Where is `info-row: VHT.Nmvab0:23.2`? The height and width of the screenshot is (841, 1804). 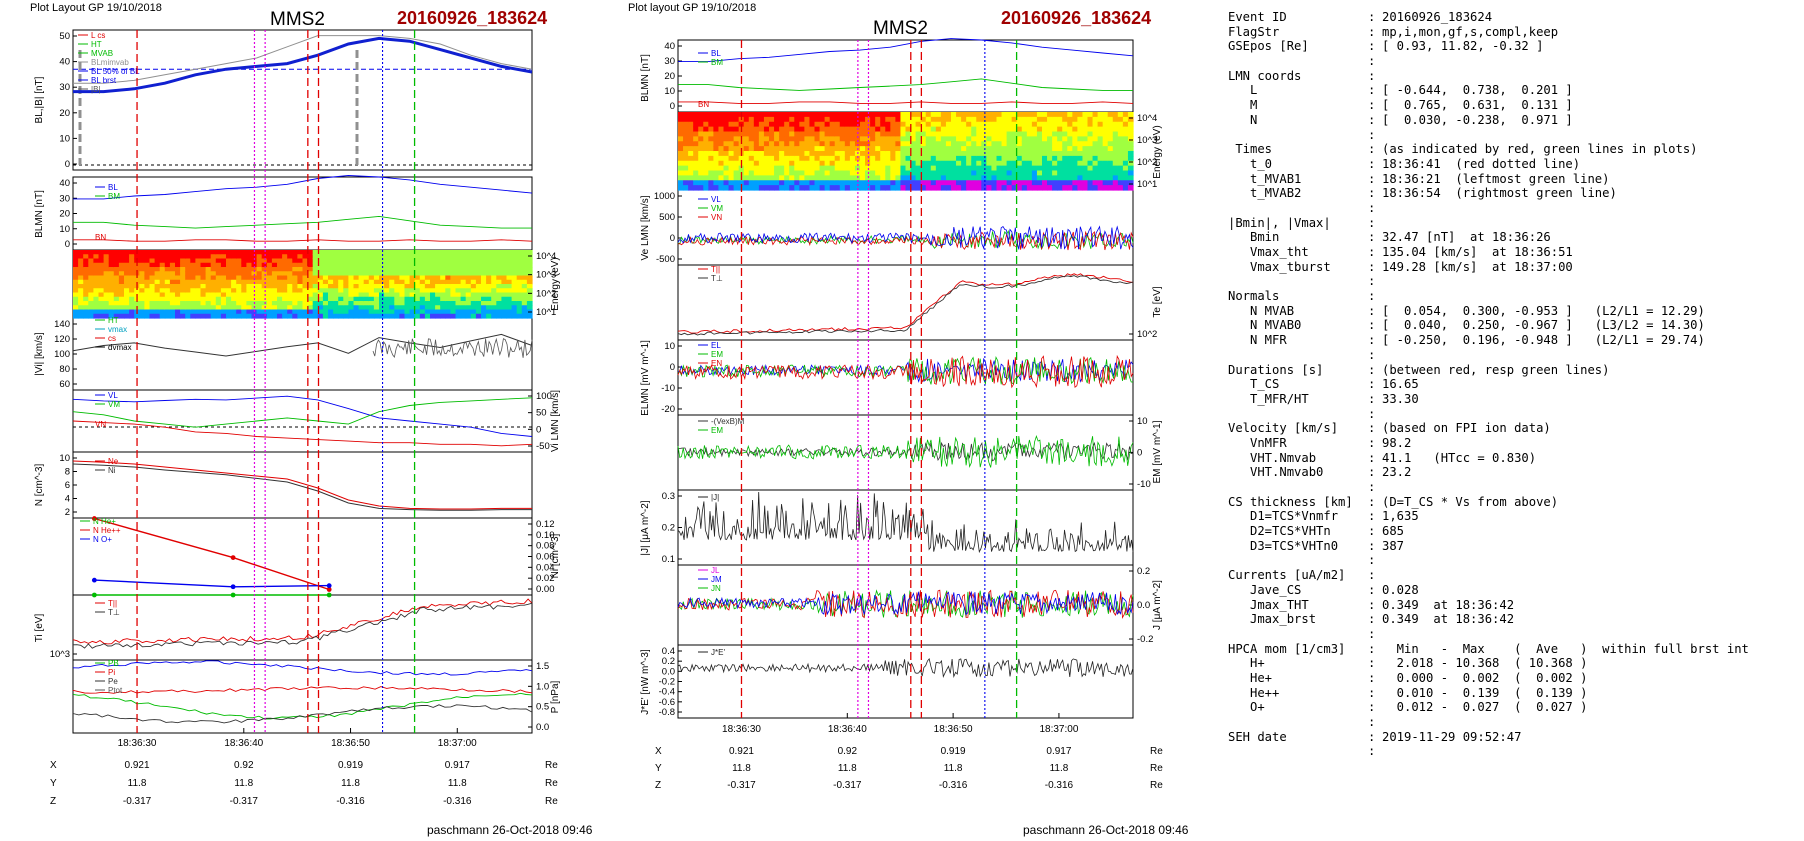
info-row: VHT.Nmvab0:23.2 is located at coordinates (1513, 472).